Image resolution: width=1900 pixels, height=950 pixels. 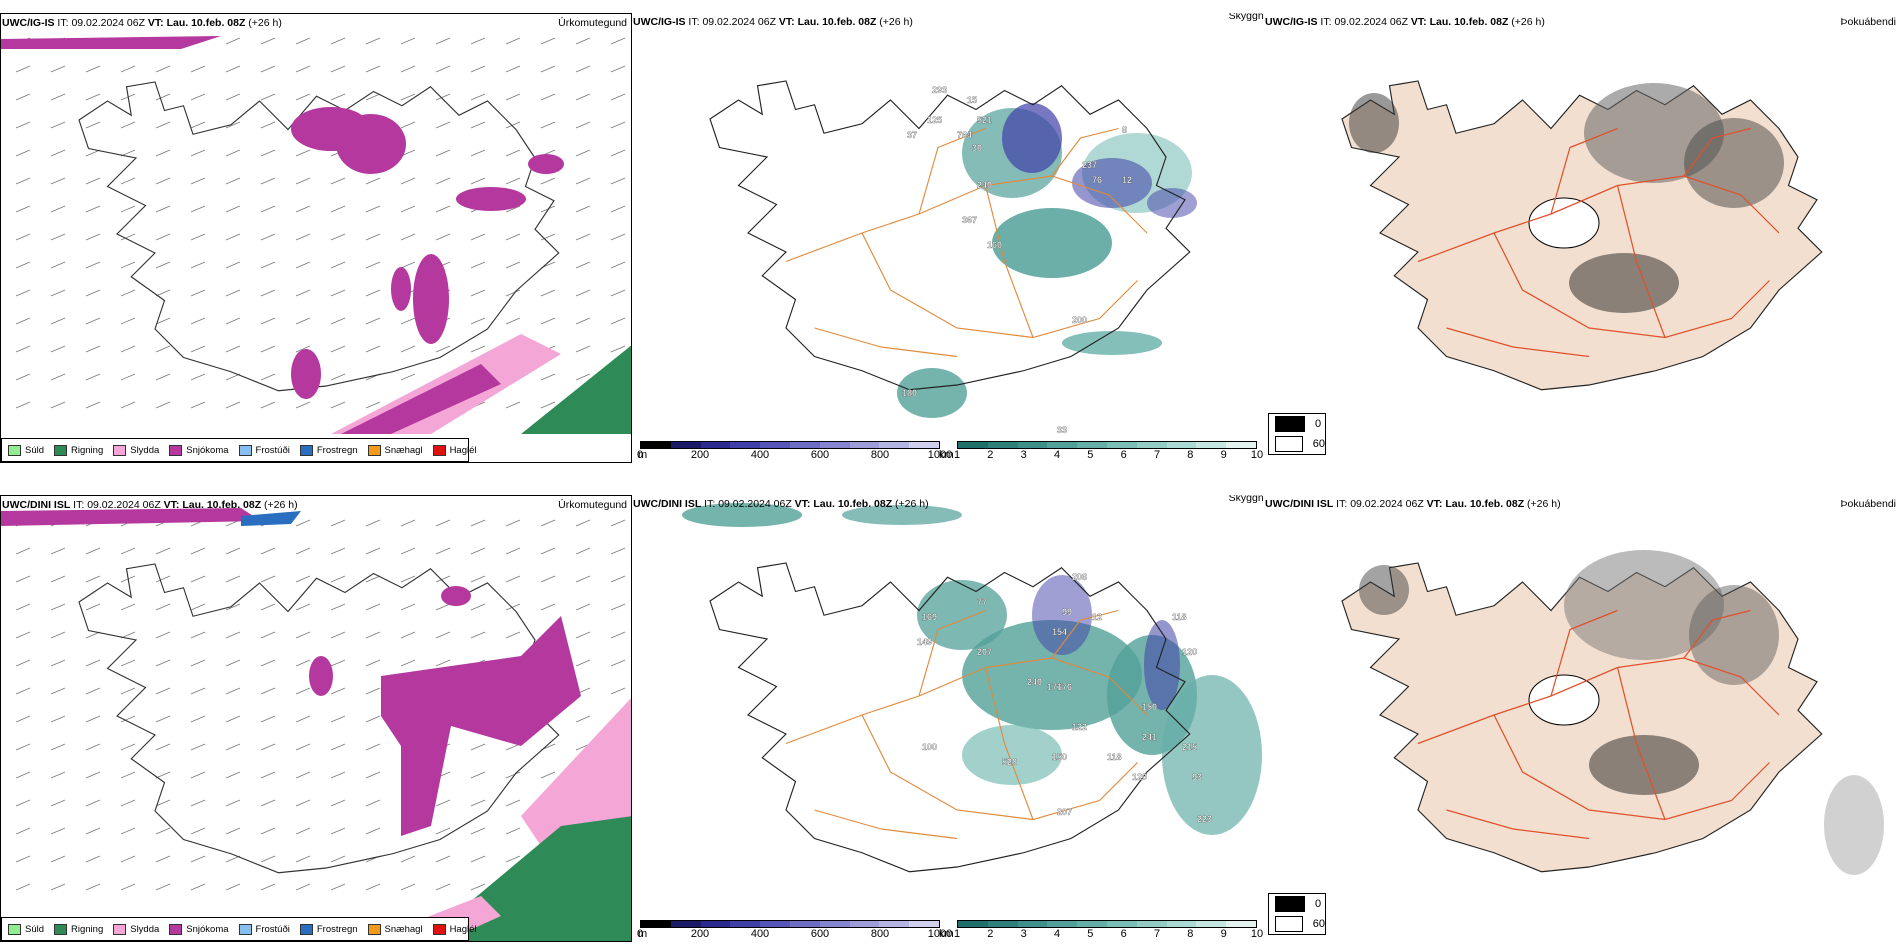 I want to click on ceiling-value-label: 367, so click(x=969, y=220).